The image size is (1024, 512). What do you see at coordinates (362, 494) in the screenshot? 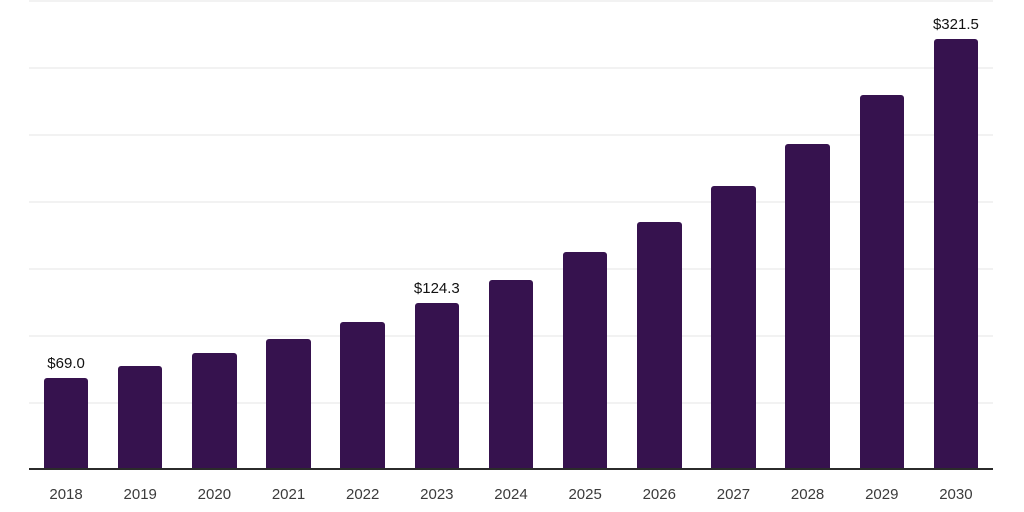
I see `x-tick-label-2022: 2022` at bounding box center [362, 494].